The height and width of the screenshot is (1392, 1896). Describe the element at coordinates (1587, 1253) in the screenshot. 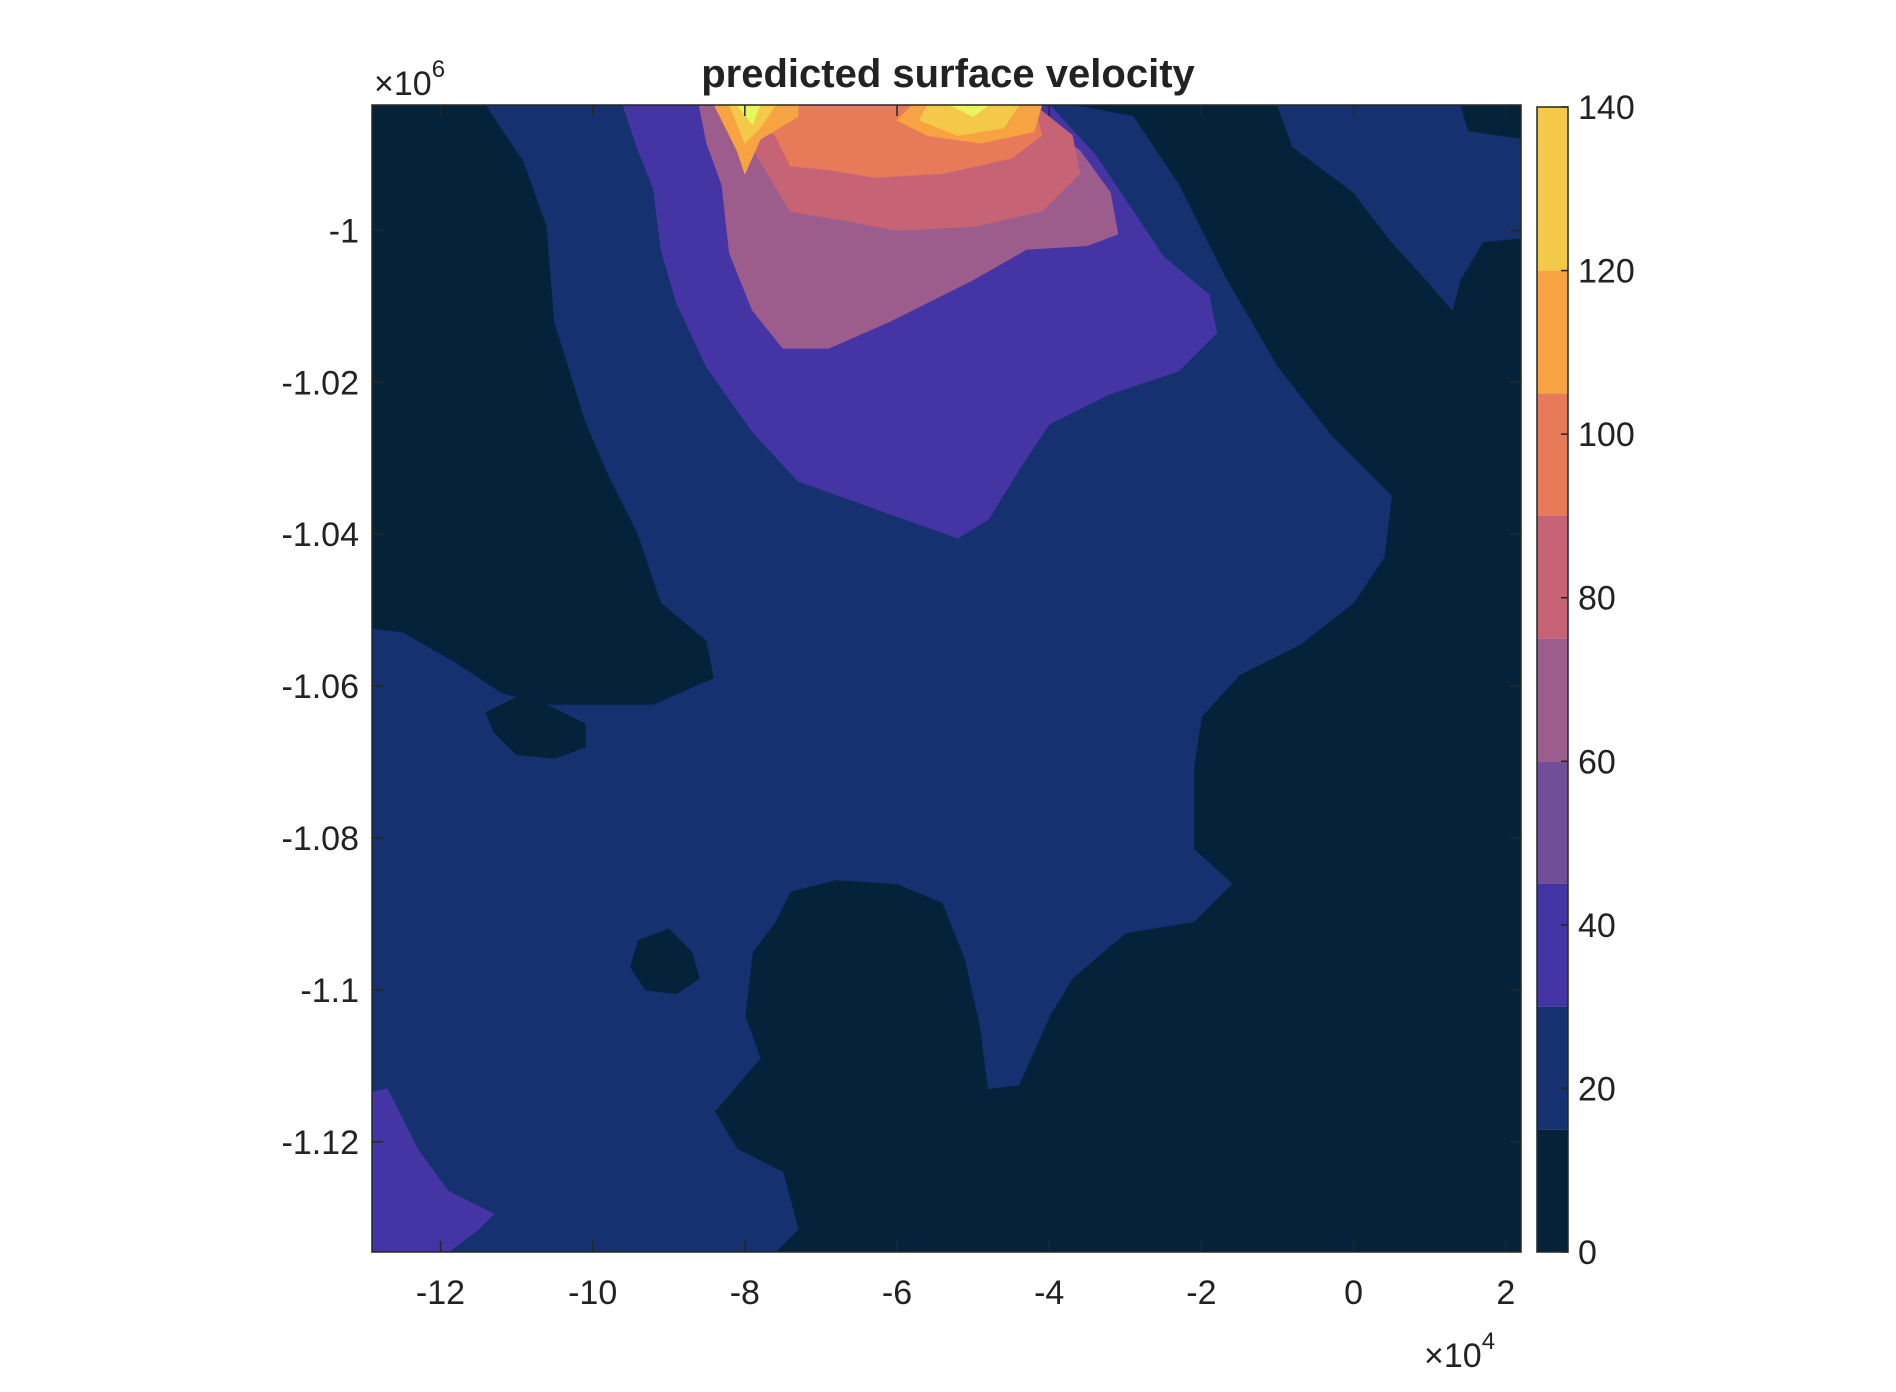

I see `colorbar-tick-label: 0` at that location.